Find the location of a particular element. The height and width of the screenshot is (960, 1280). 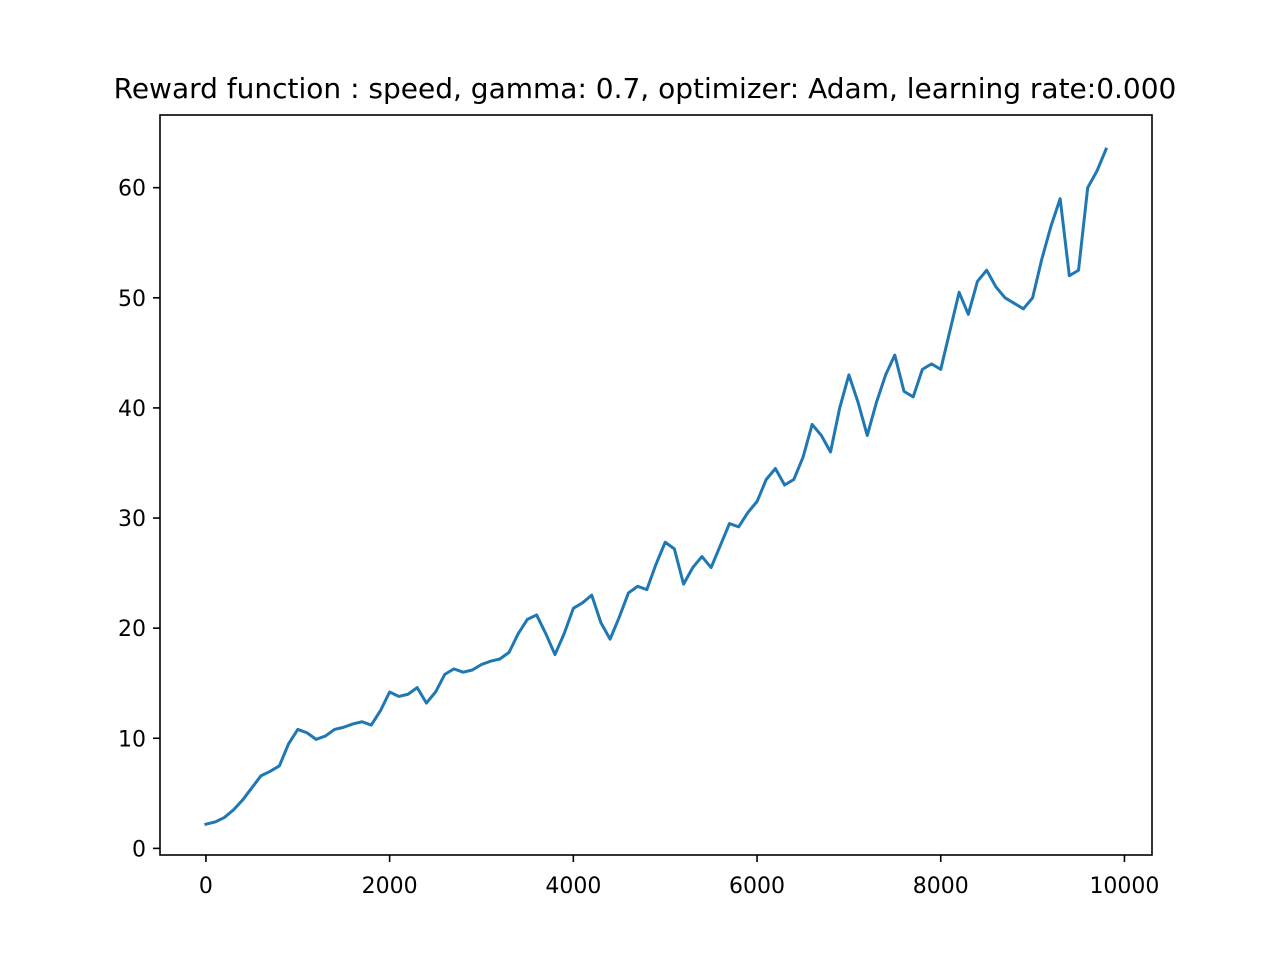

y-tick-label: 30 is located at coordinates (132, 519).